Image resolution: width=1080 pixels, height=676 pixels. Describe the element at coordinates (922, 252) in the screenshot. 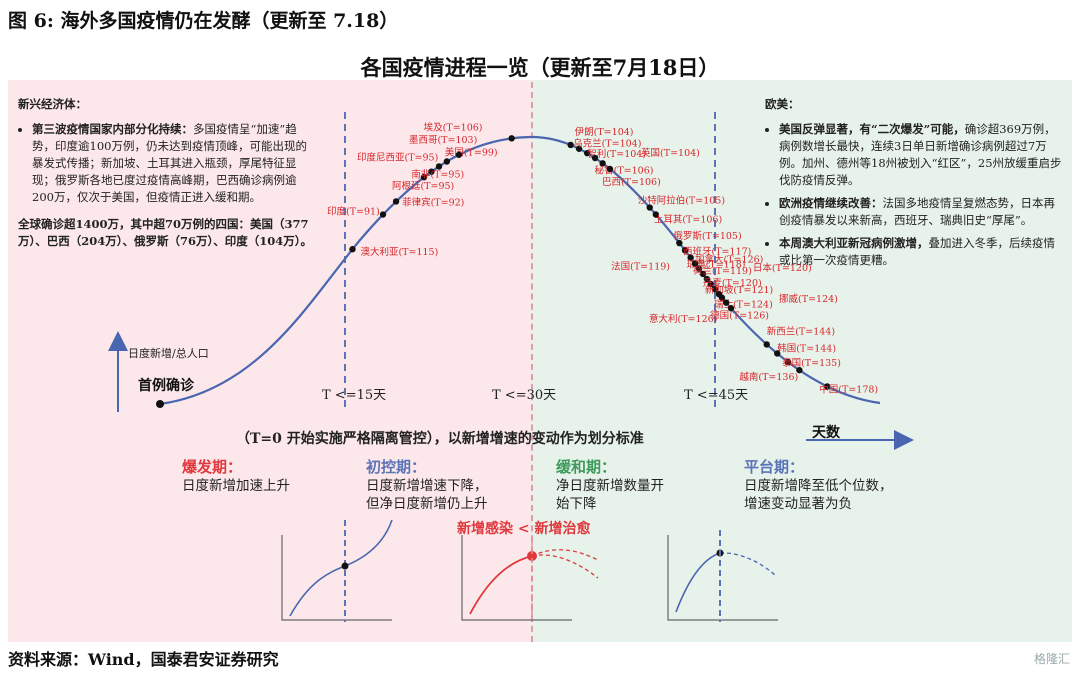

I see `right-bullet-3: 本周澳大利亚新冠病例激增，叠加进入冬季，后续疫情或比第一次疫情更糟。` at that location.